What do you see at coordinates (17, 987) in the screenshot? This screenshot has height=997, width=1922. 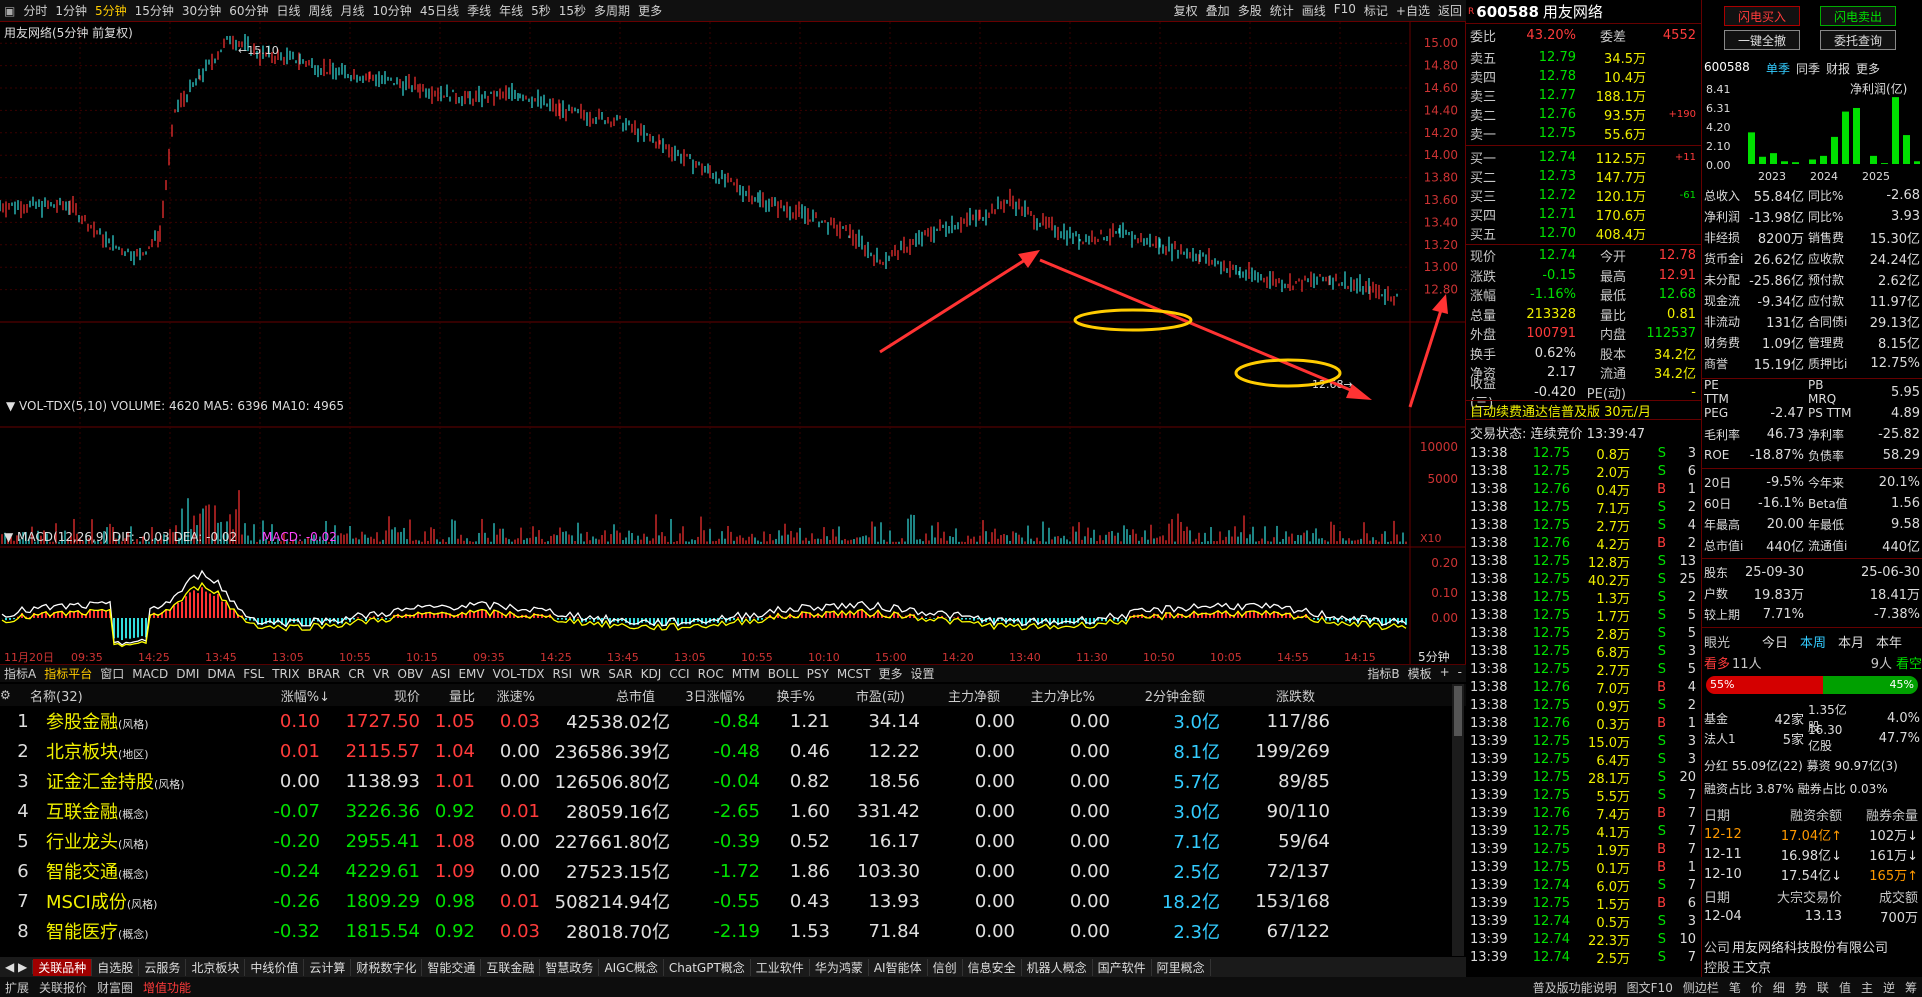 I see `status-item: 扩展` at bounding box center [17, 987].